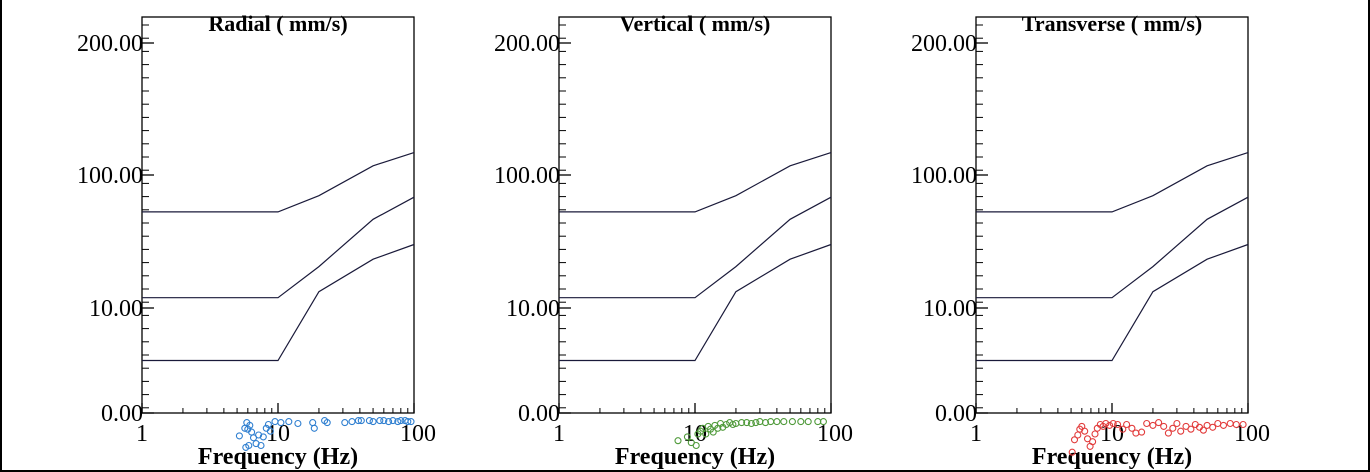  I want to click on chart-title: Transverse ( mm/s), so click(1112, 23).